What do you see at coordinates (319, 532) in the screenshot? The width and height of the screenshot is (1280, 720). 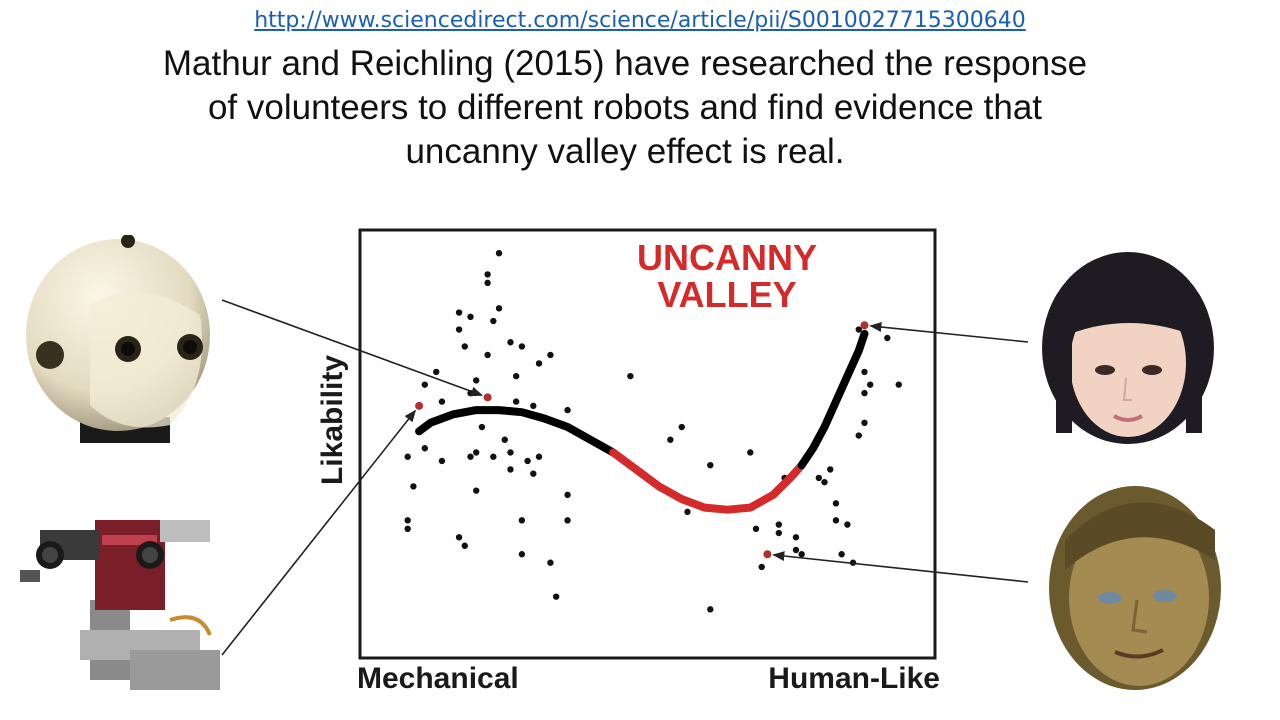 I see `arrow-mechanical-robot` at bounding box center [319, 532].